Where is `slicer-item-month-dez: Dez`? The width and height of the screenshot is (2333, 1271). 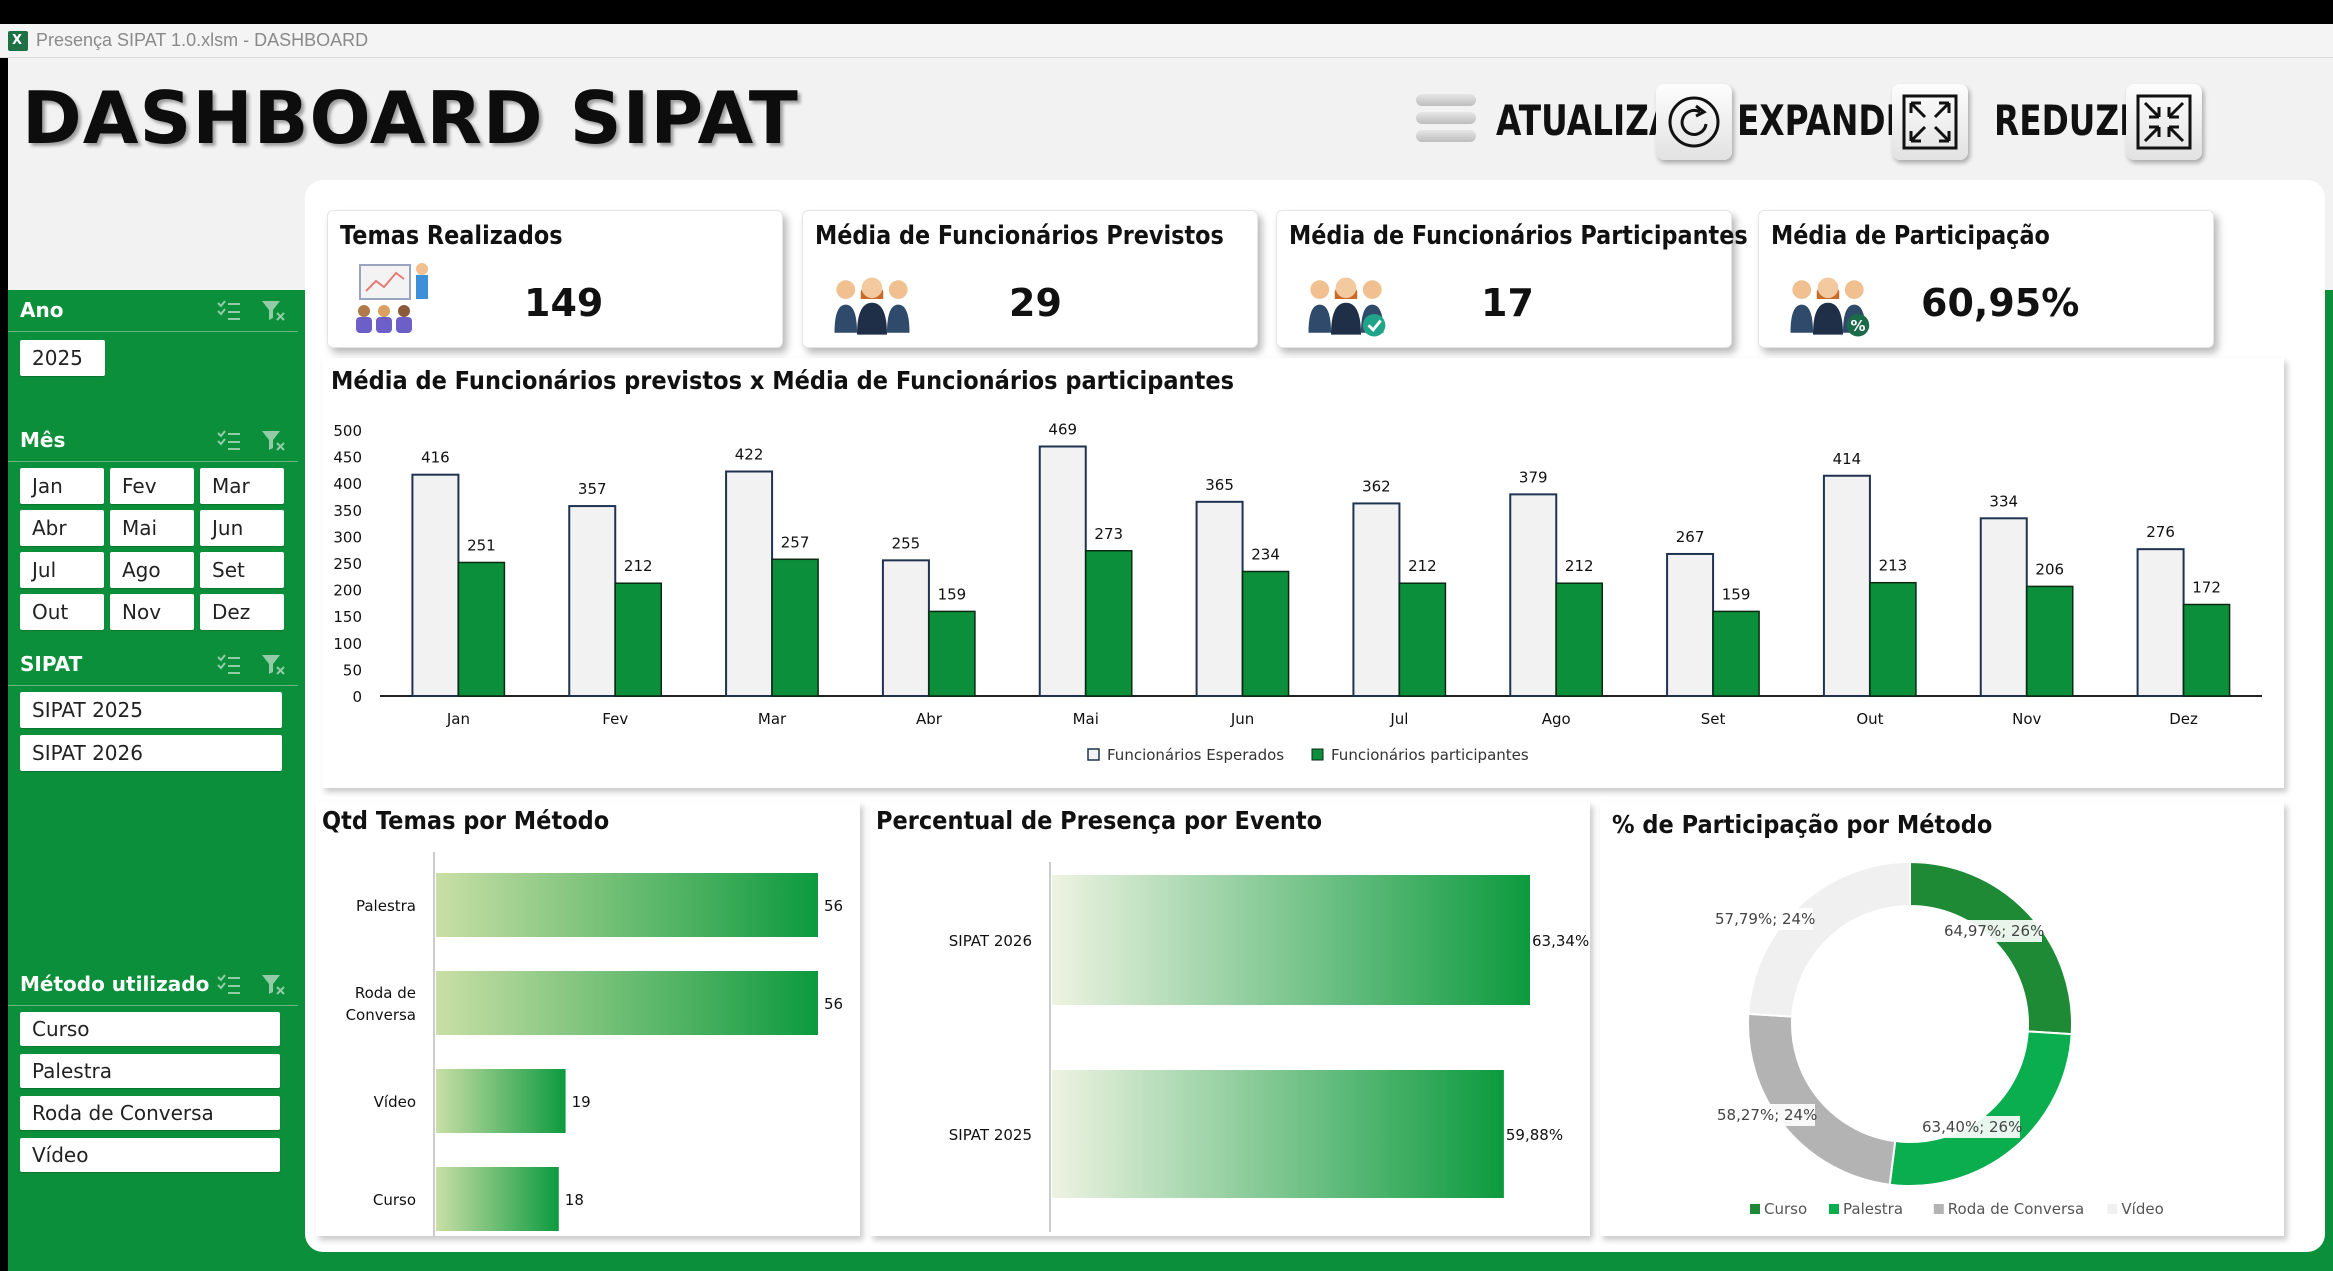 slicer-item-month-dez: Dez is located at coordinates (242, 612).